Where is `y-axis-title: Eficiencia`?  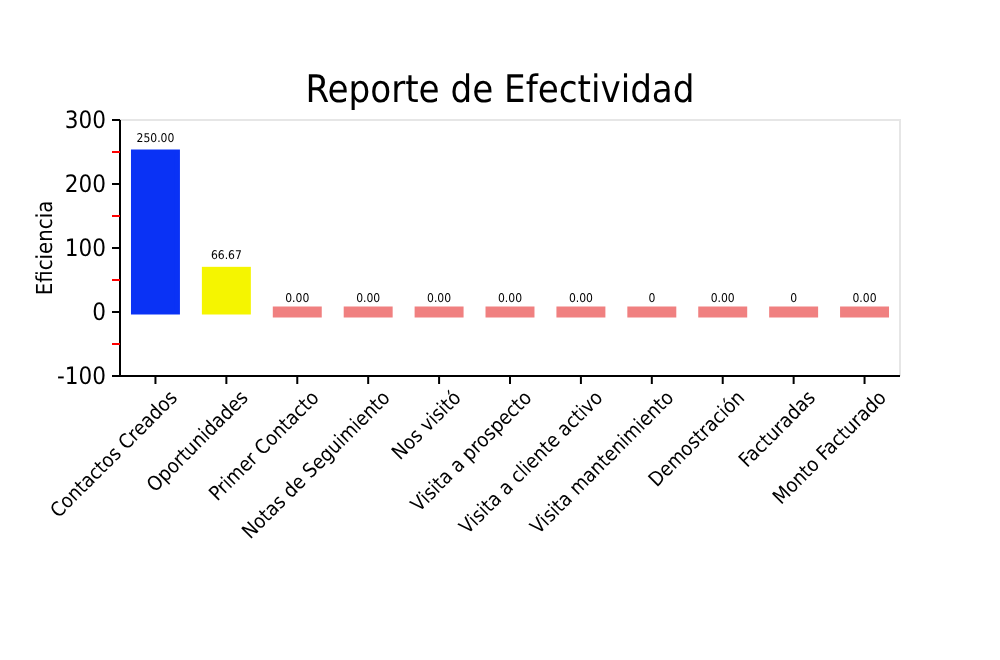 y-axis-title: Eficiencia is located at coordinates (45, 248).